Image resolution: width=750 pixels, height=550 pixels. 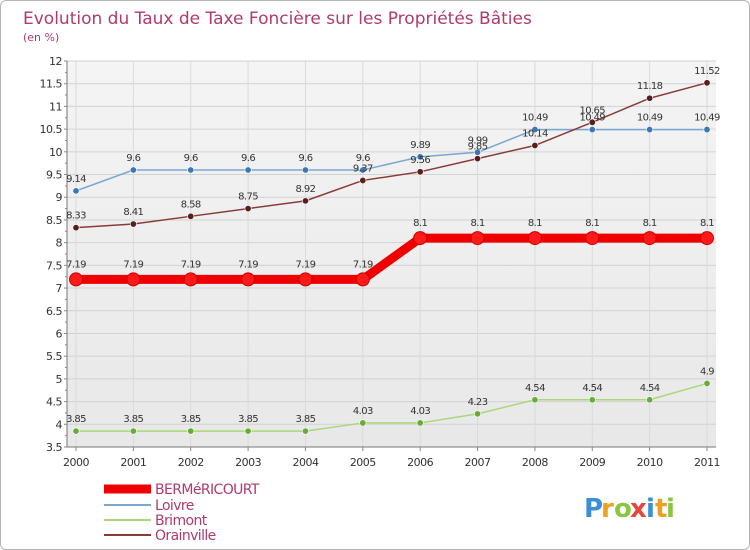 What do you see at coordinates (592, 388) in the screenshot?
I see `data-label: 4.54` at bounding box center [592, 388].